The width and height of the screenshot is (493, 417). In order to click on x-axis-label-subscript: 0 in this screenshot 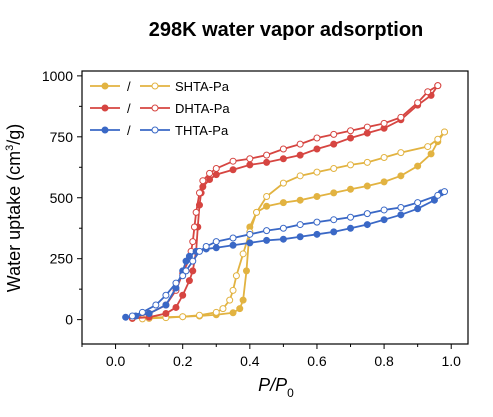, I will do `click(290, 393)`.